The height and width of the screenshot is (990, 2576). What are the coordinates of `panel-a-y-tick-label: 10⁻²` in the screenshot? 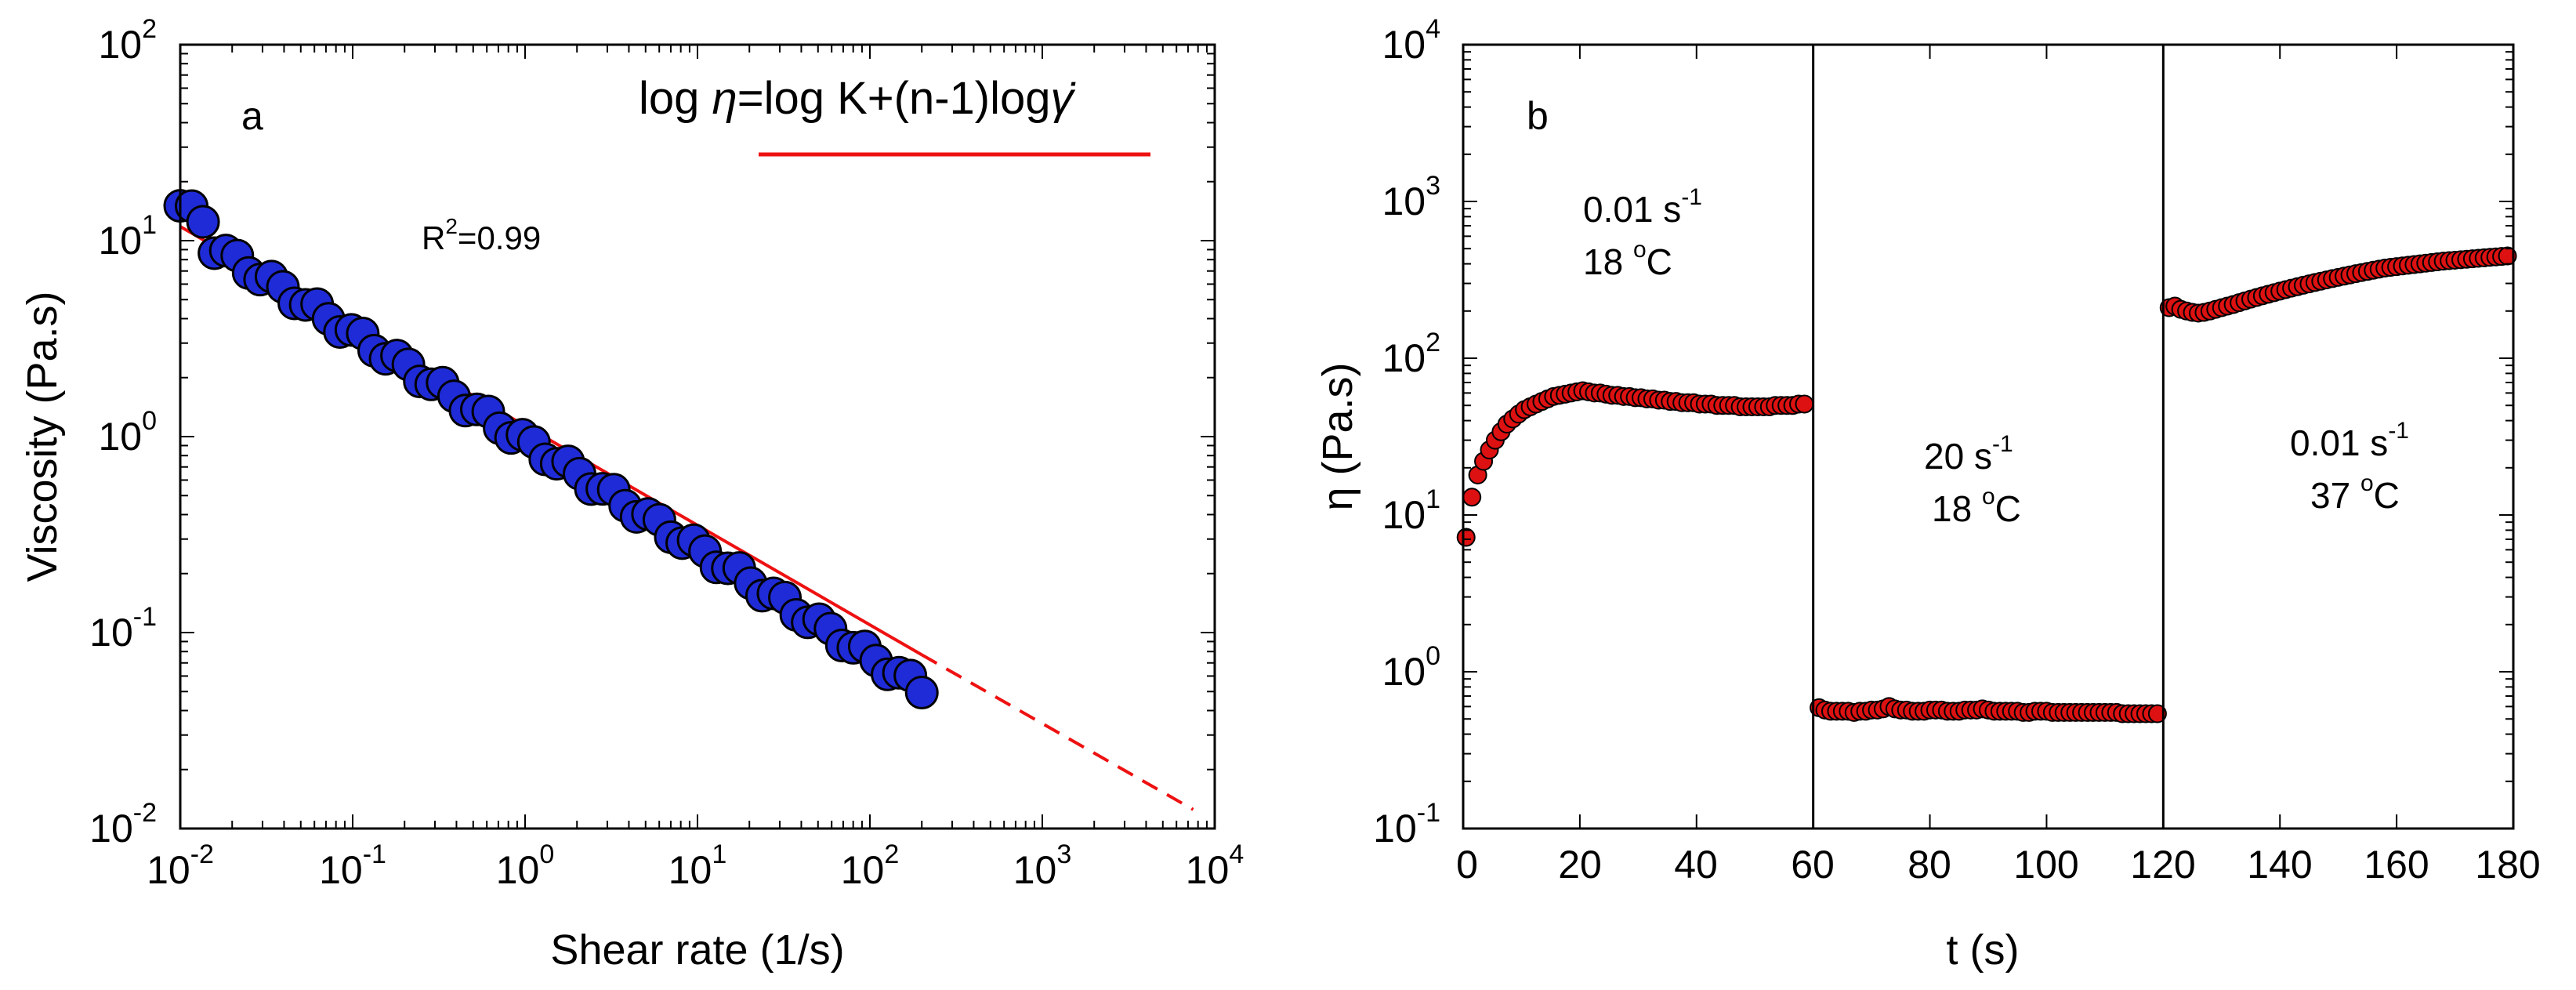 It's located at (123, 824).